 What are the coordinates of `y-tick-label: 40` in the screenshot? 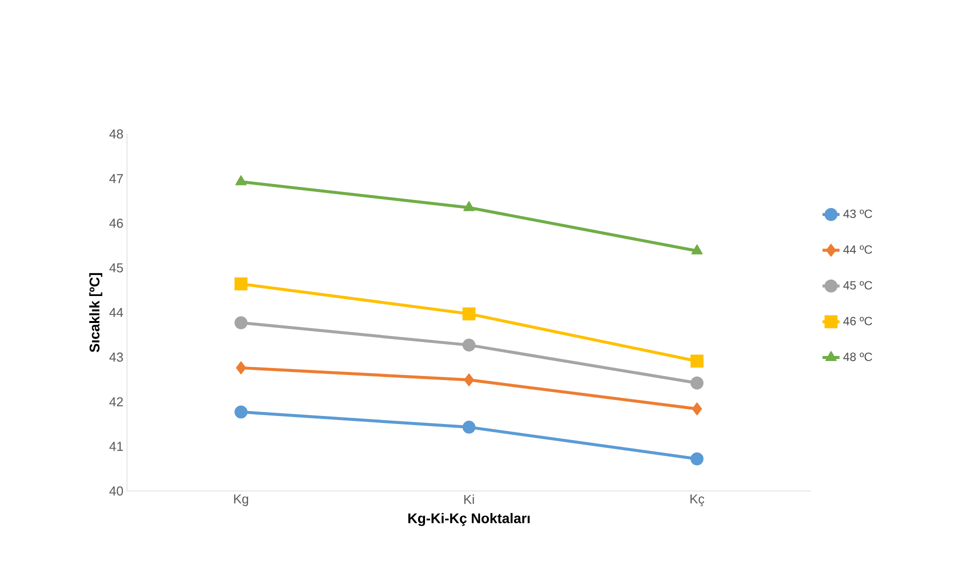 It's located at (116, 491).